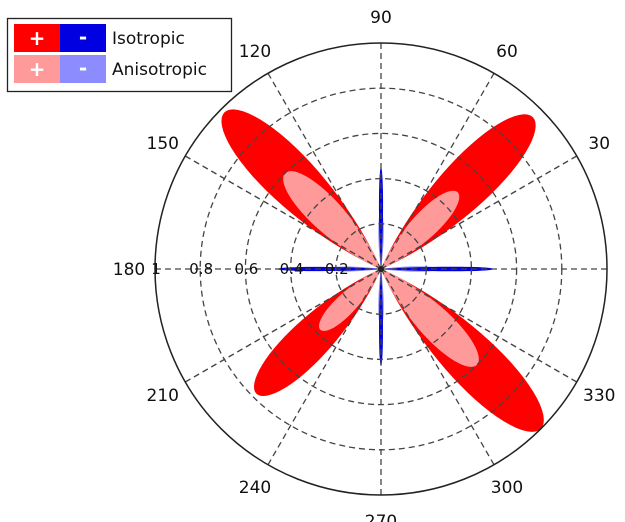 The height and width of the screenshot is (522, 625). I want to click on angle-tick-label-240: 240, so click(255, 488).